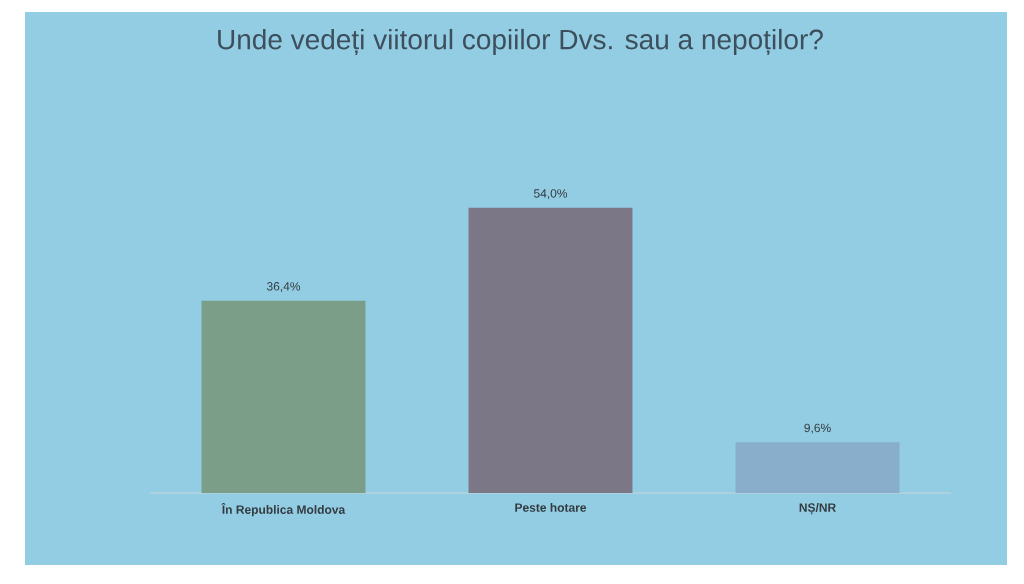 The width and height of the screenshot is (1024, 584). Describe the element at coordinates (550, 194) in the screenshot. I see `data-label: 54,0%` at that location.